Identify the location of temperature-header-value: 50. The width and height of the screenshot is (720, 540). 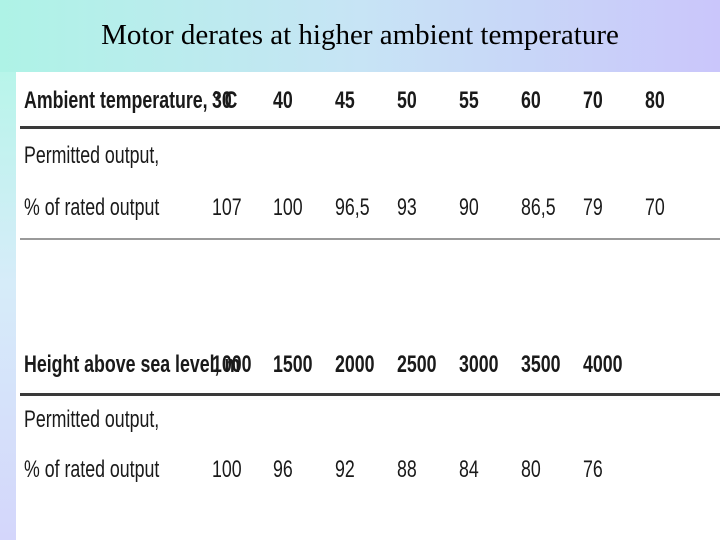
(407, 100).